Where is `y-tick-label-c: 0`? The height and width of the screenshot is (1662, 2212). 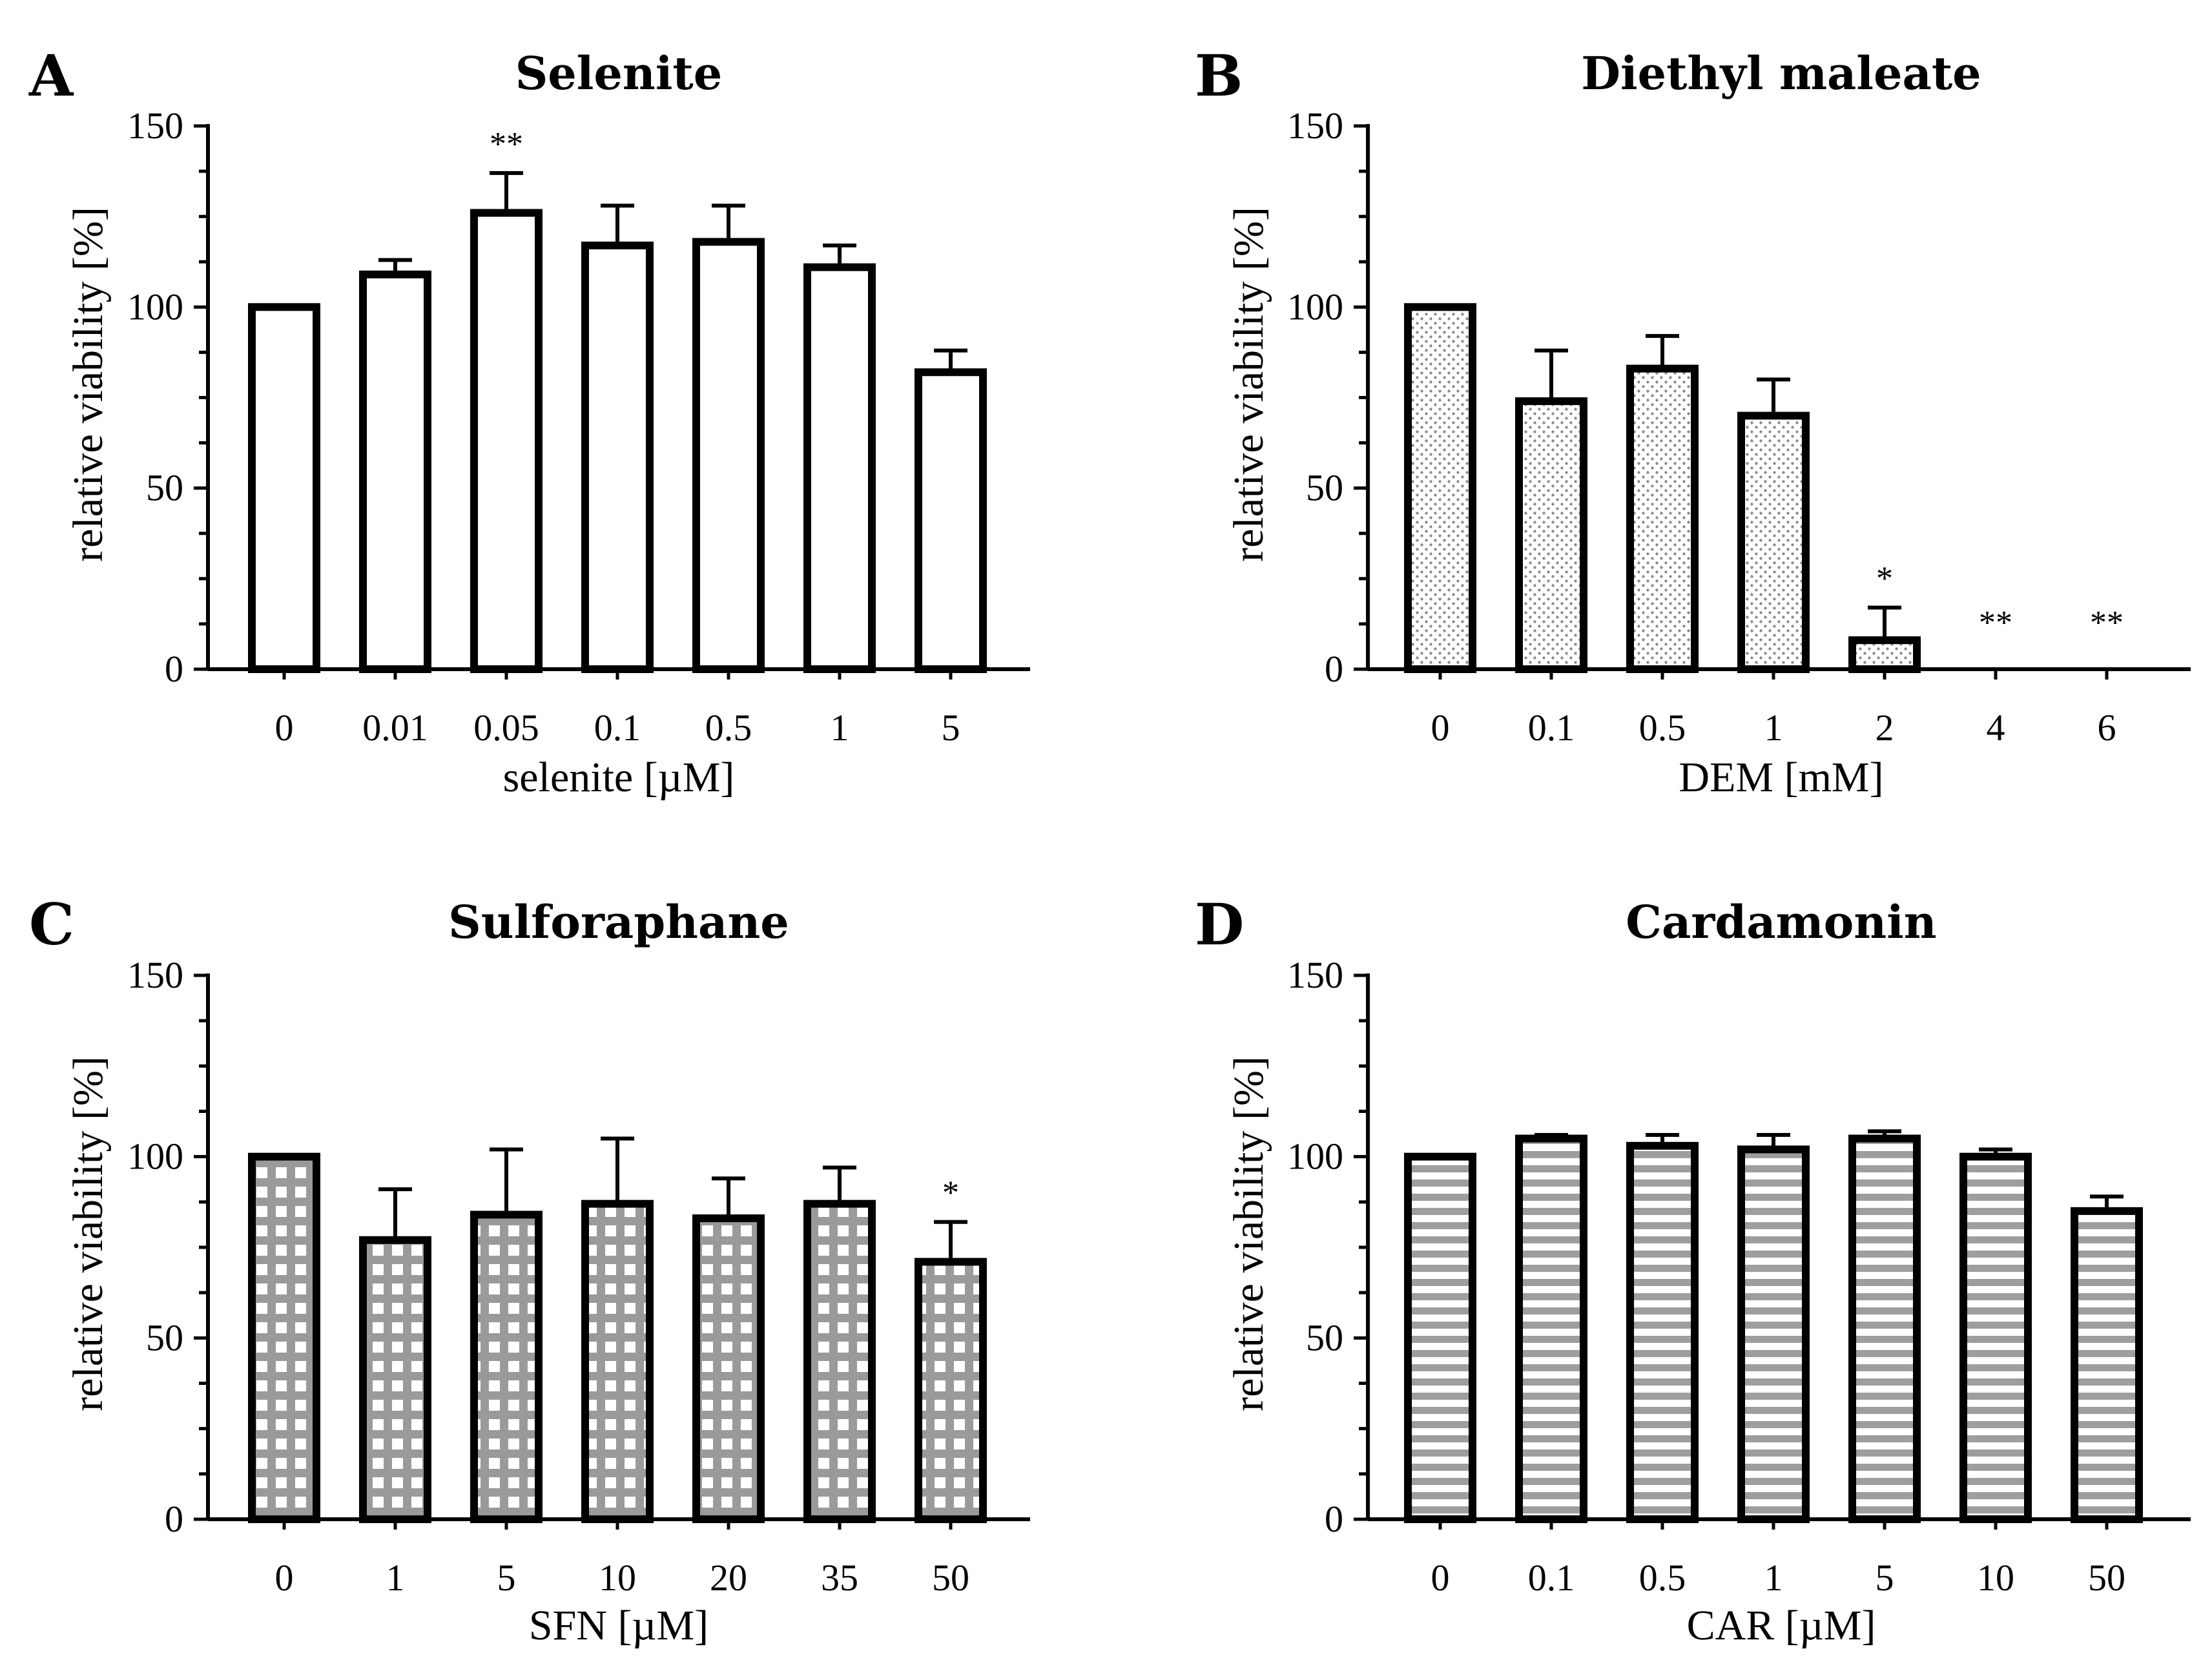 y-tick-label-c: 0 is located at coordinates (174, 1519).